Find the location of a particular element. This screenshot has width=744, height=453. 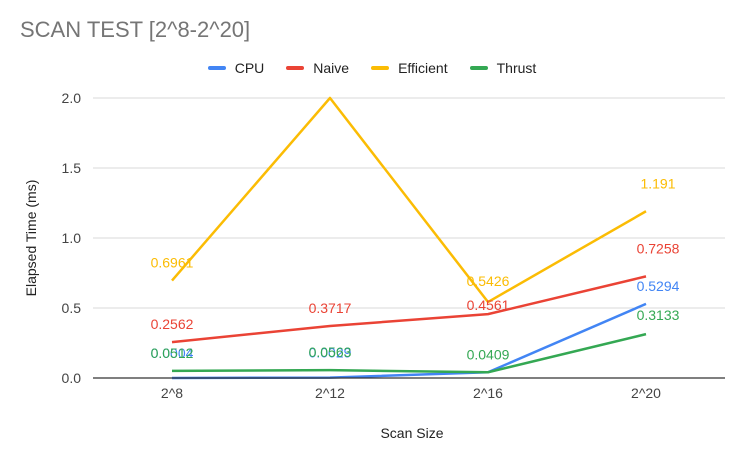

data-label-efficient: 0.6961 is located at coordinates (172, 263).